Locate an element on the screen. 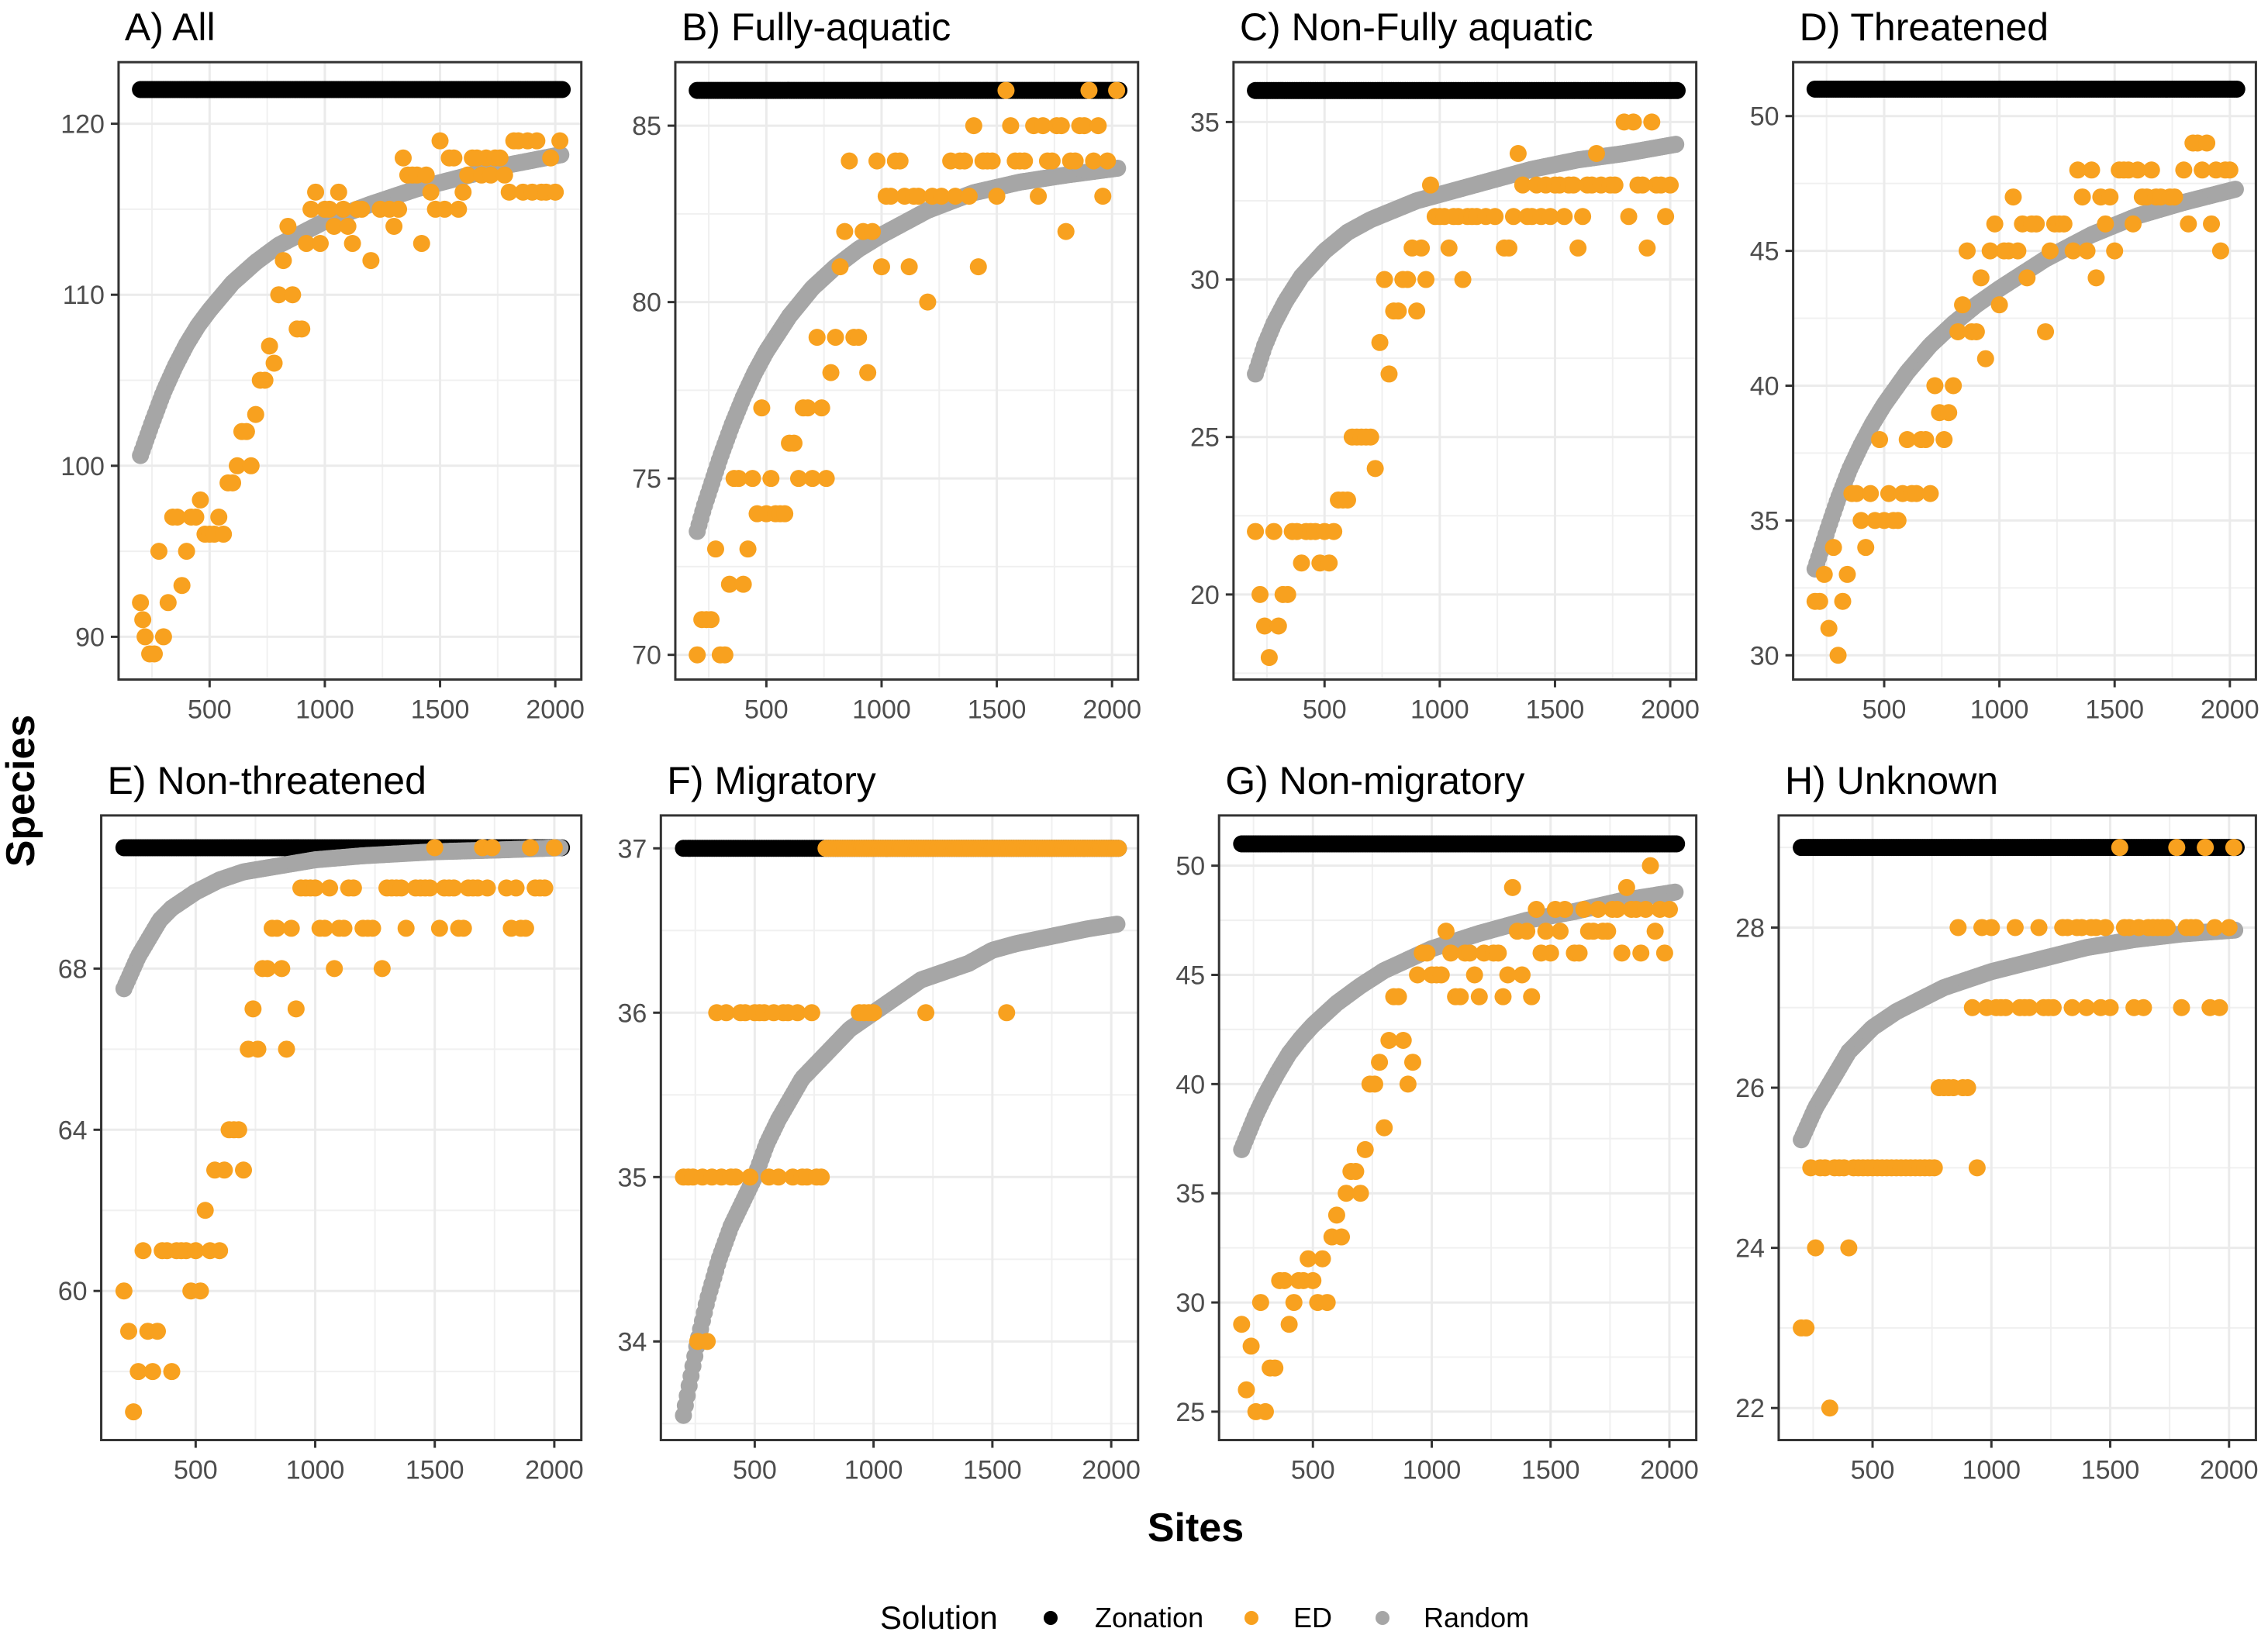 The width and height of the screenshot is (2268, 1635). x-tick-label: 500 is located at coordinates (210, 710).